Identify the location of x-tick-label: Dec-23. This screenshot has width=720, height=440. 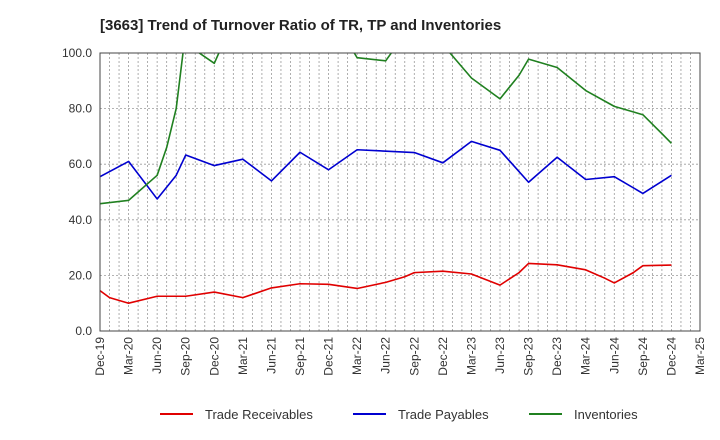
(557, 356).